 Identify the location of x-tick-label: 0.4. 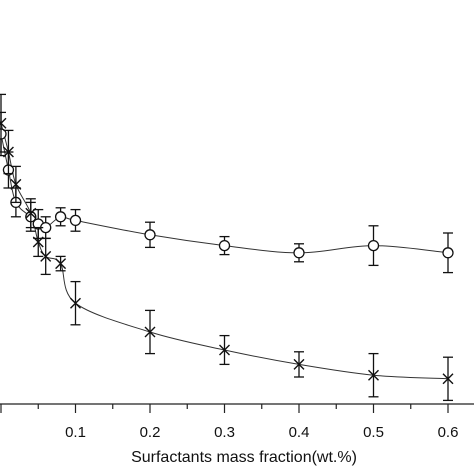
(299, 432).